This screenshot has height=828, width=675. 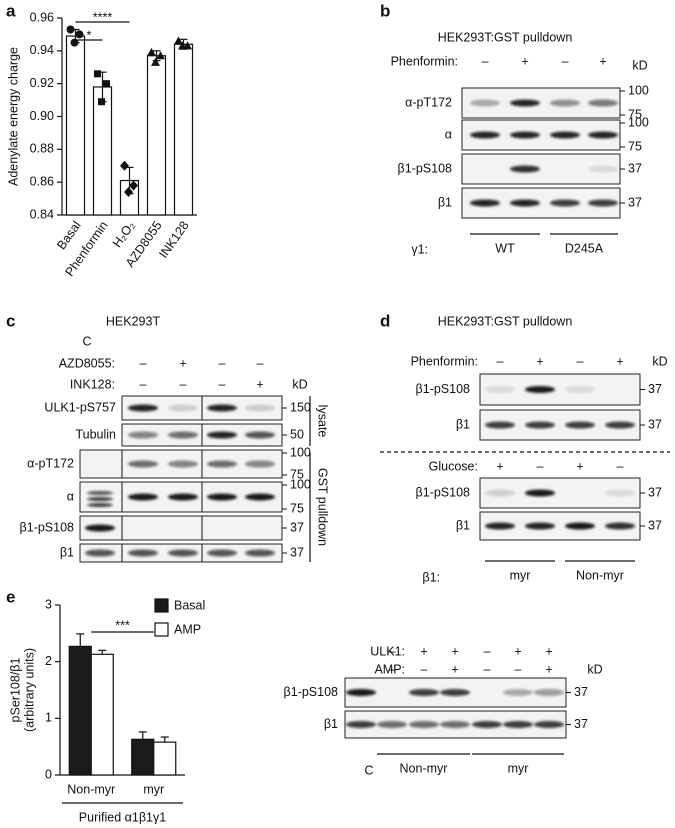 What do you see at coordinates (10, 596) in the screenshot?
I see `panel-label: e` at bounding box center [10, 596].